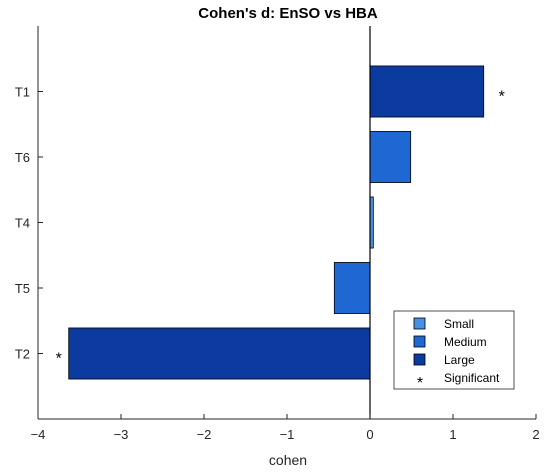 The width and height of the screenshot is (550, 472). What do you see at coordinates (38, 434) in the screenshot?
I see `x-tick-label: −4` at bounding box center [38, 434].